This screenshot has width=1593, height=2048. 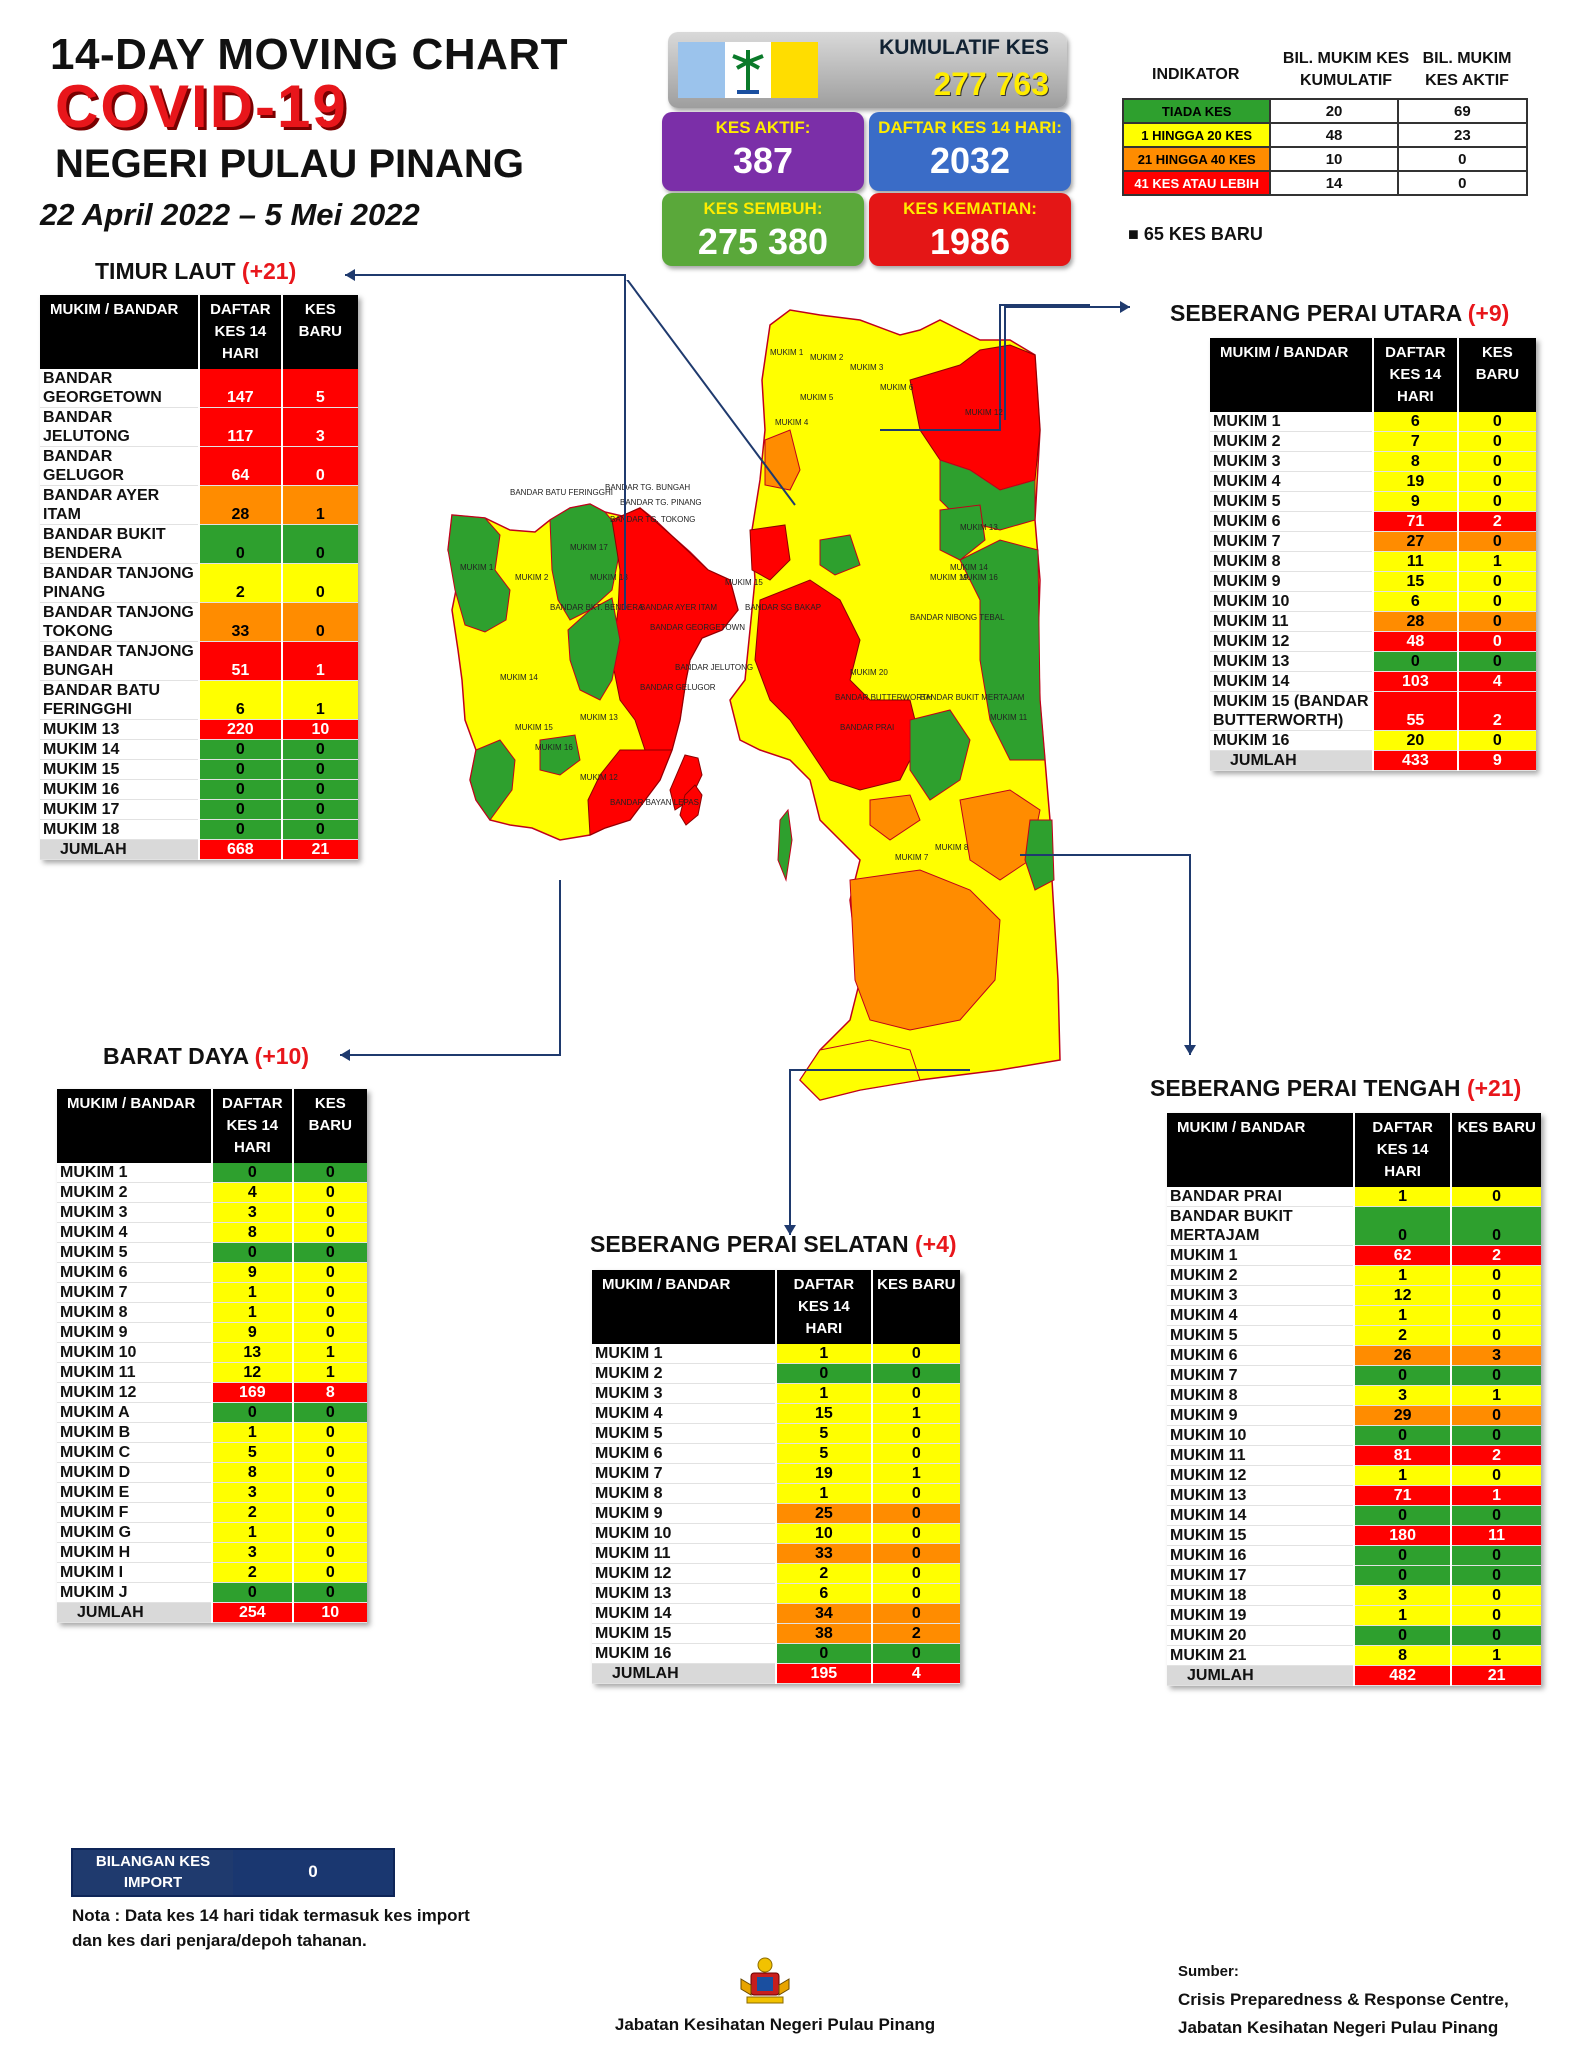 What do you see at coordinates (1260, 1635) in the screenshot?
I see `mukim-name: MUKIM 20` at bounding box center [1260, 1635].